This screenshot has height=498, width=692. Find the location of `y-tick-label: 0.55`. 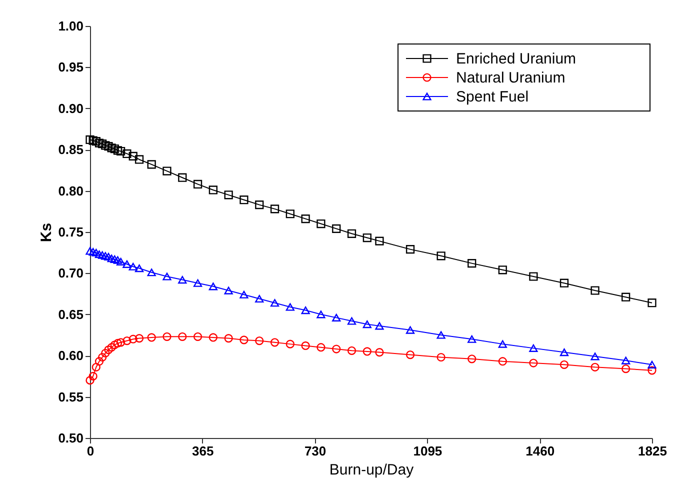

y-tick-label: 0.55 is located at coordinates (71, 396).